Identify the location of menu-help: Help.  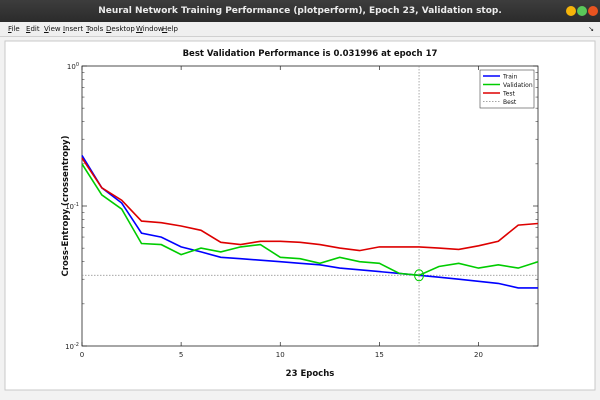
(170, 29).